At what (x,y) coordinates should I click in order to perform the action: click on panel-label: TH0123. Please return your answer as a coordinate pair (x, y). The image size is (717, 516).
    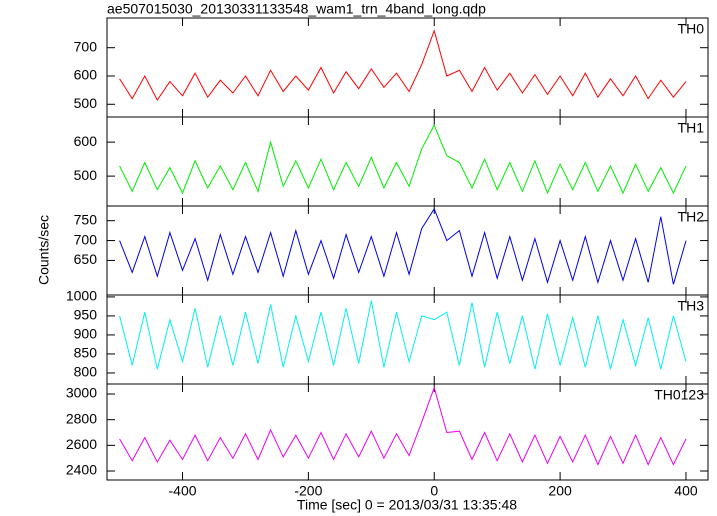
    Looking at the image, I should click on (679, 395).